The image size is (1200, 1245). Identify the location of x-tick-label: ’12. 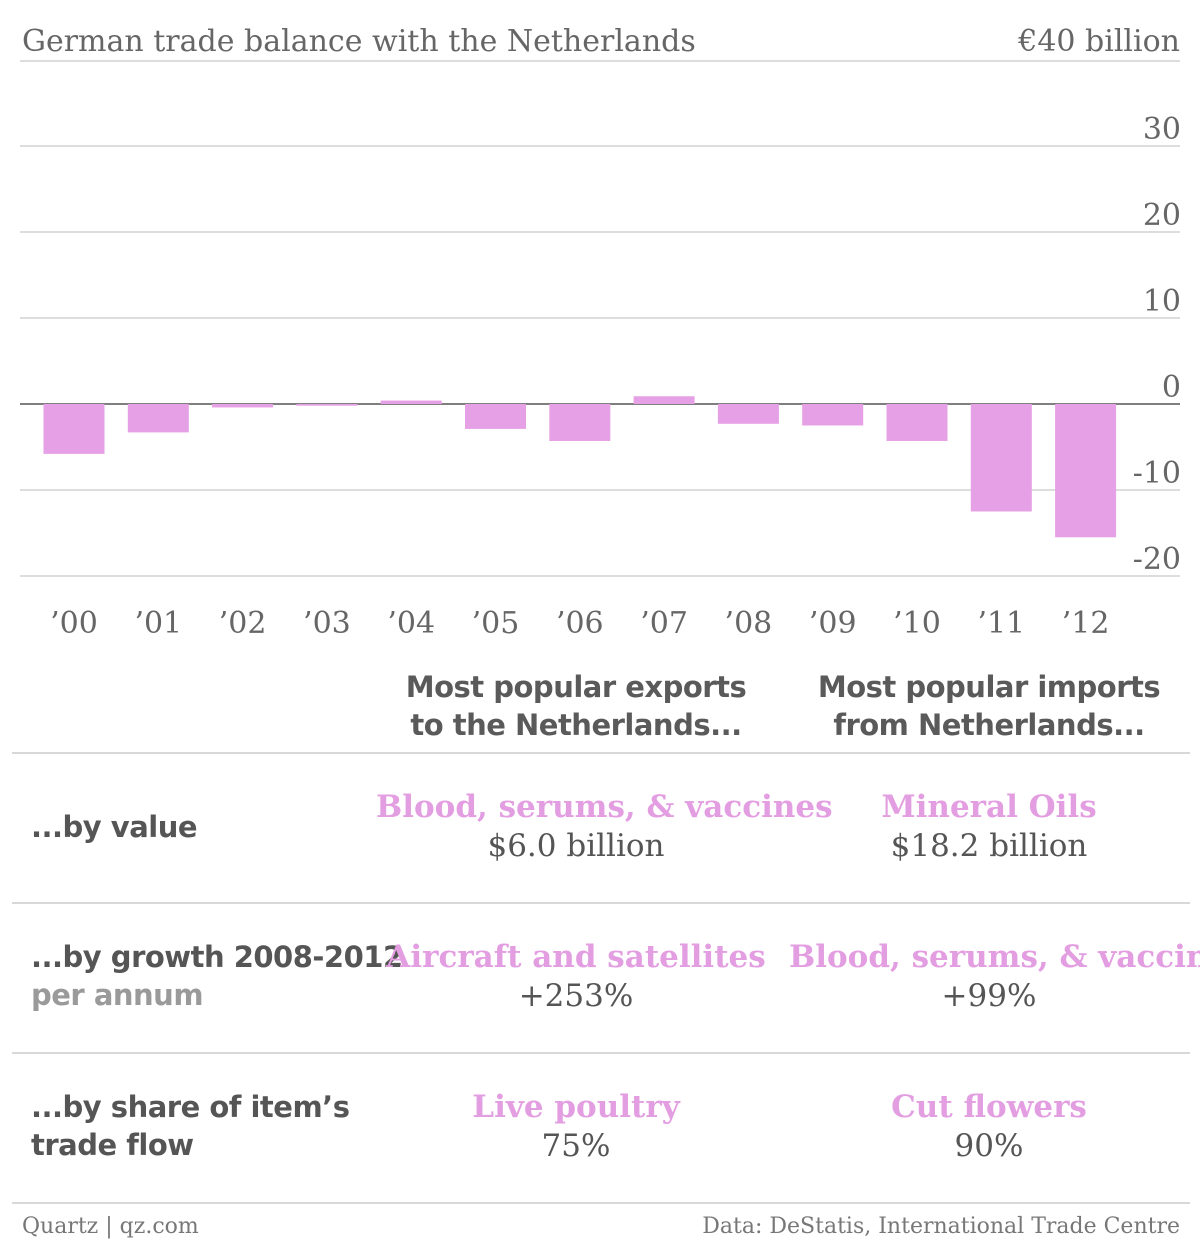
(1086, 623).